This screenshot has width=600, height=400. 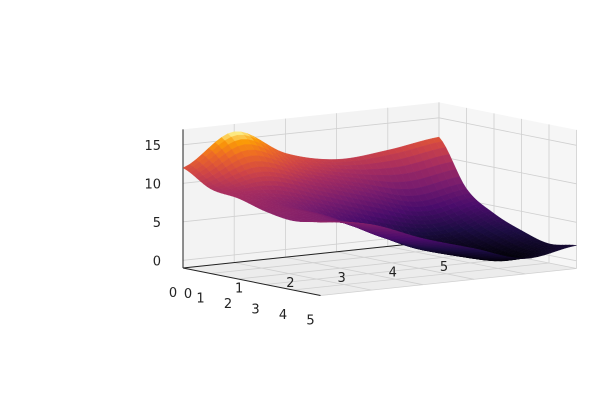 I want to click on x-tick-label: 0, so click(x=173, y=293).